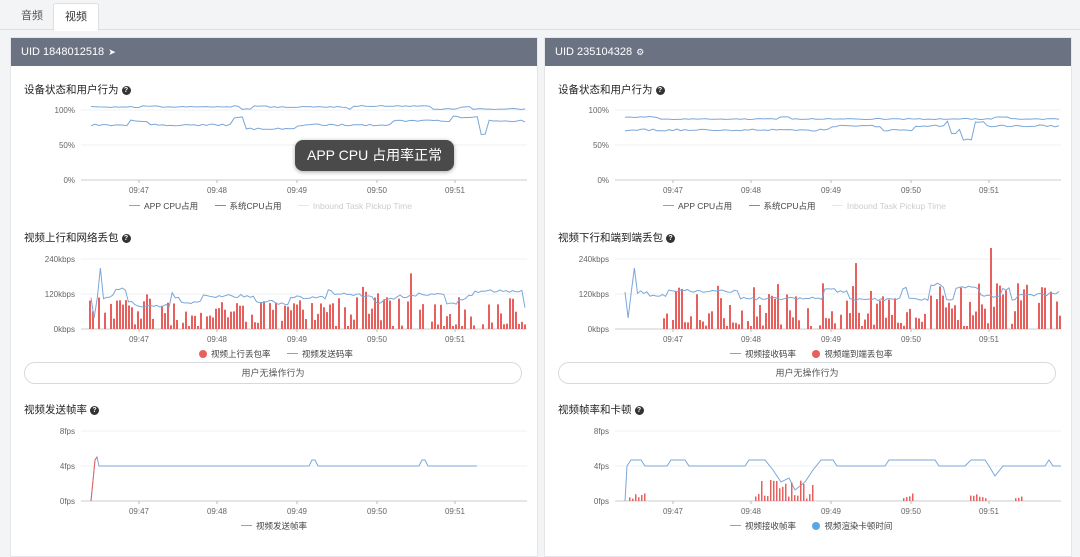 Image resolution: width=1080 pixels, height=557 pixels. Describe the element at coordinates (112, 52) in the screenshot. I see `paper-plane-icon: ➤` at that location.